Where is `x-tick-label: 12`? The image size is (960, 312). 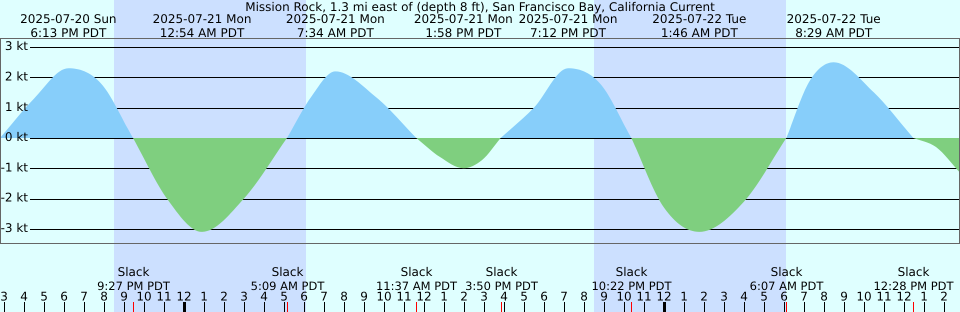
x-tick-label: 12 is located at coordinates (184, 296).